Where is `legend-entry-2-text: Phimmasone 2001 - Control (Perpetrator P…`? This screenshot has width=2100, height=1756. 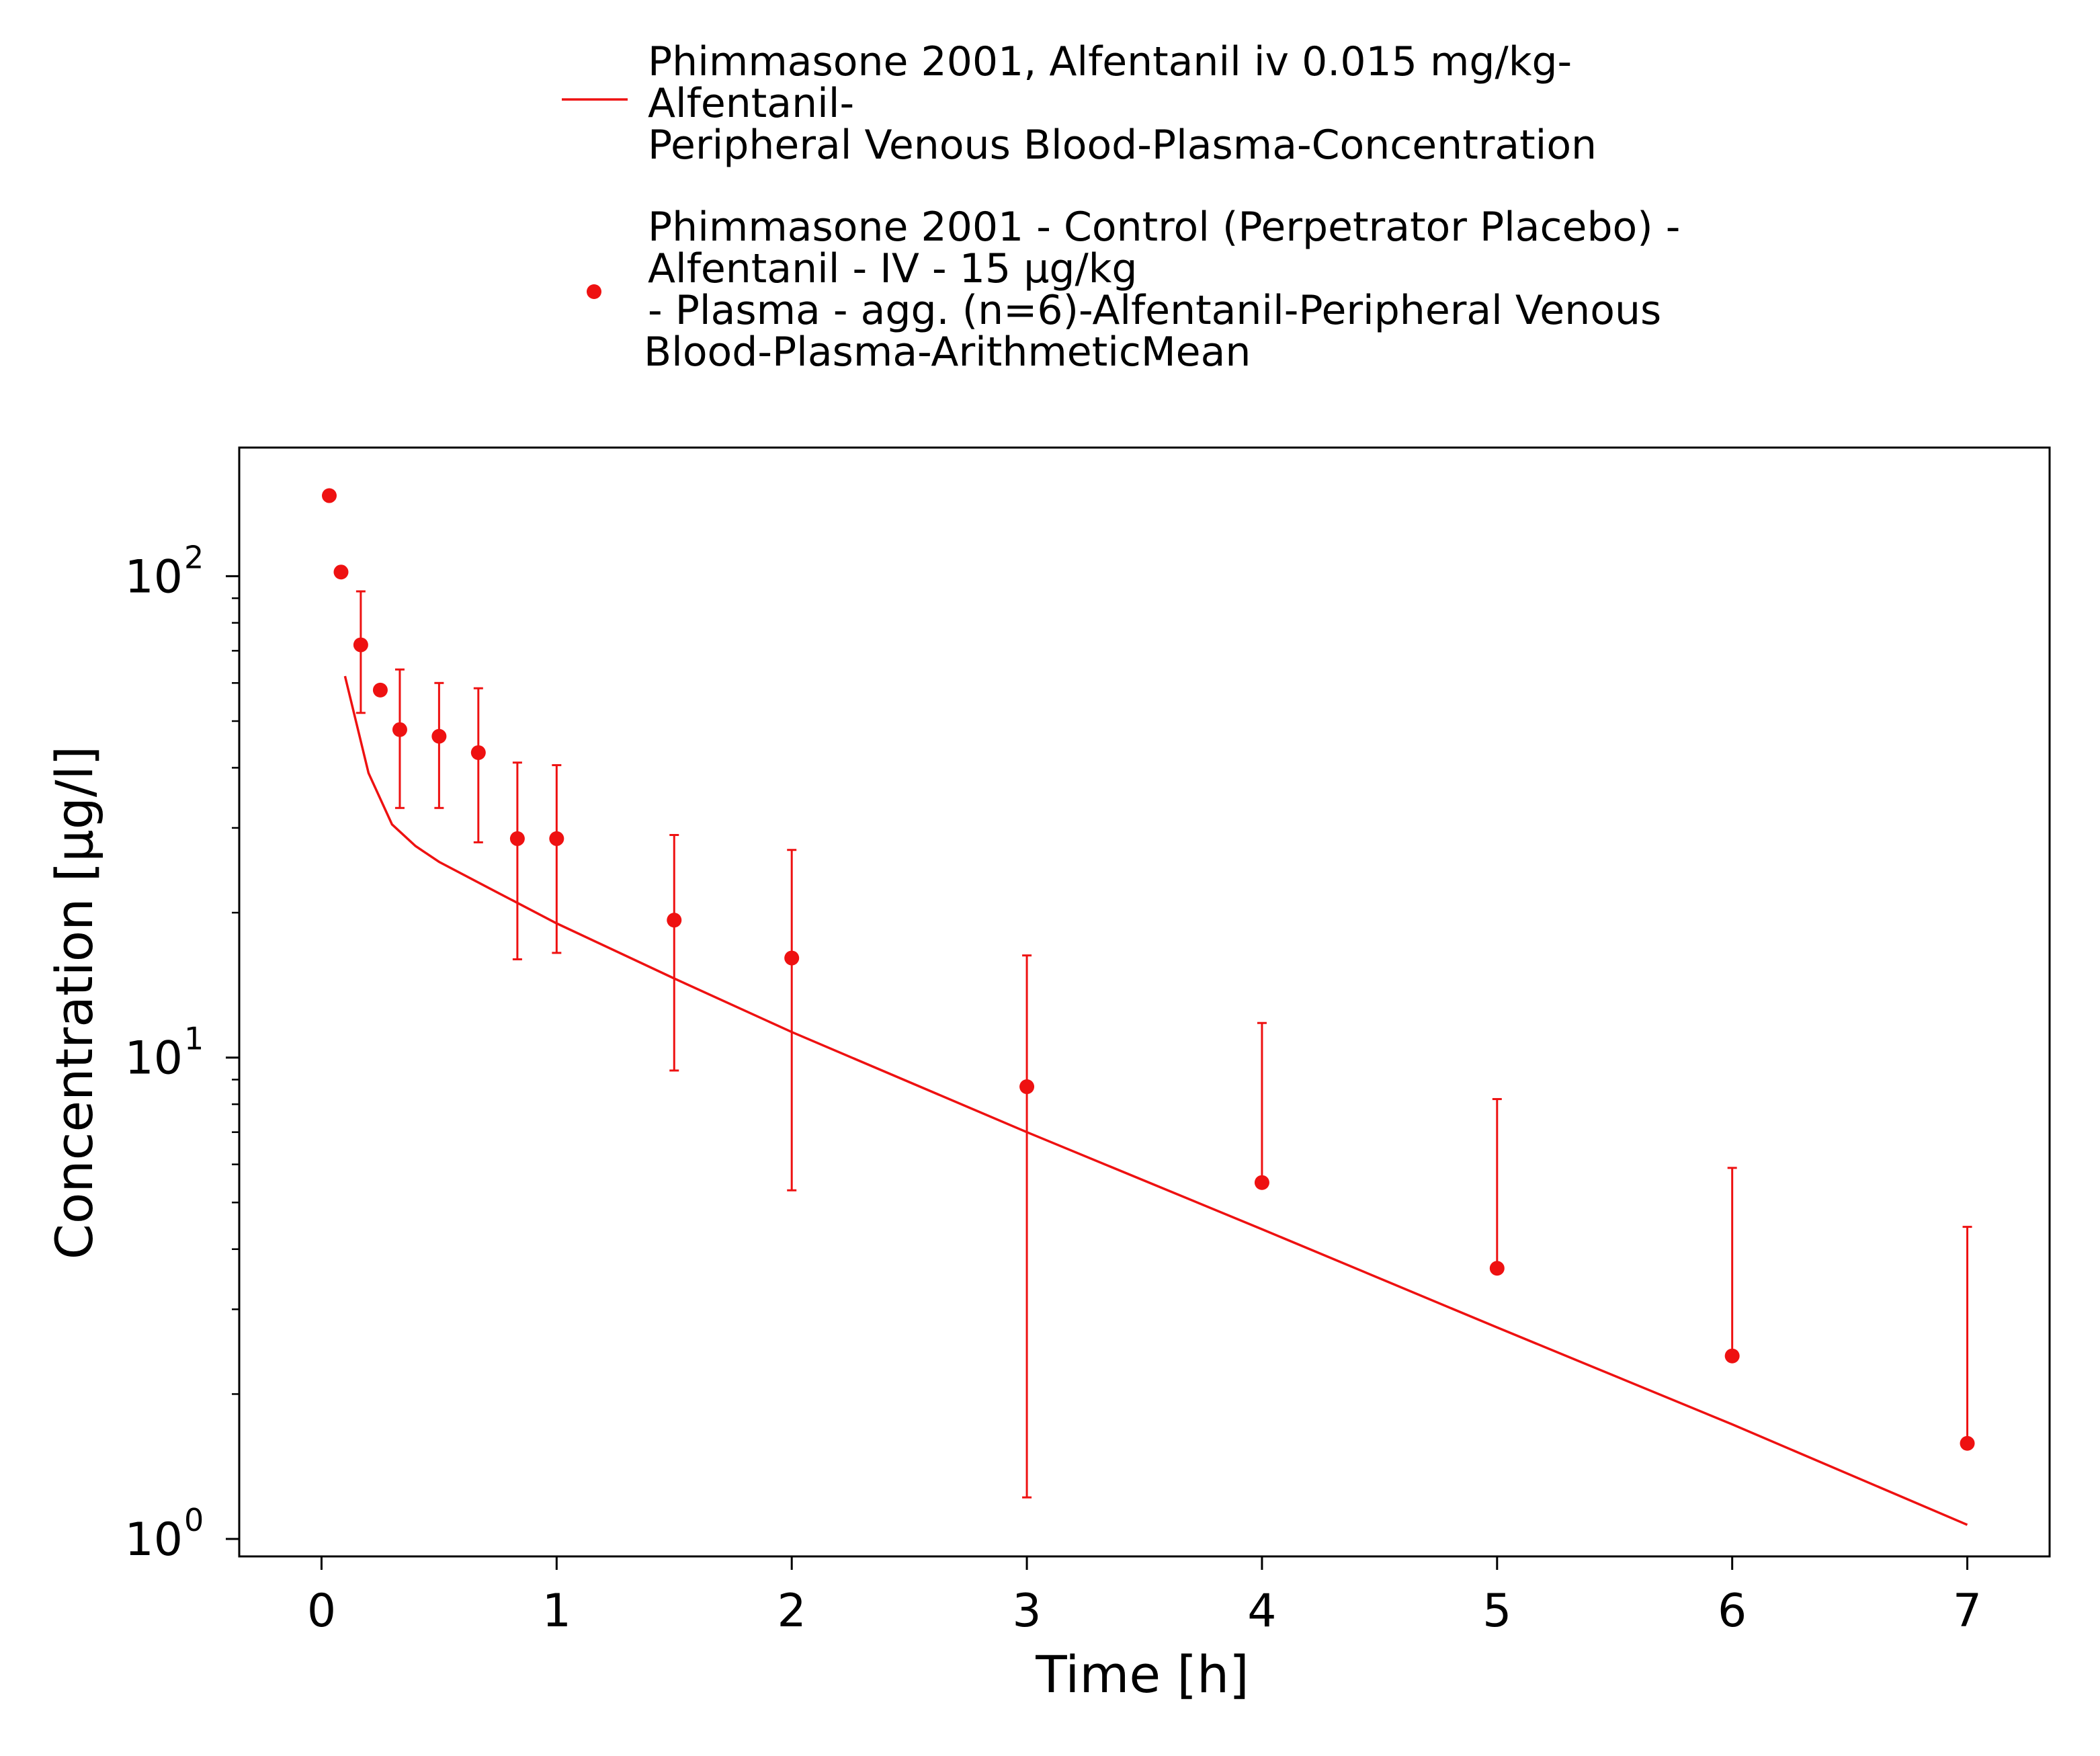 legend-entry-2-text: Phimmasone 2001 - Control (Perpetrator P… is located at coordinates (1164, 227).